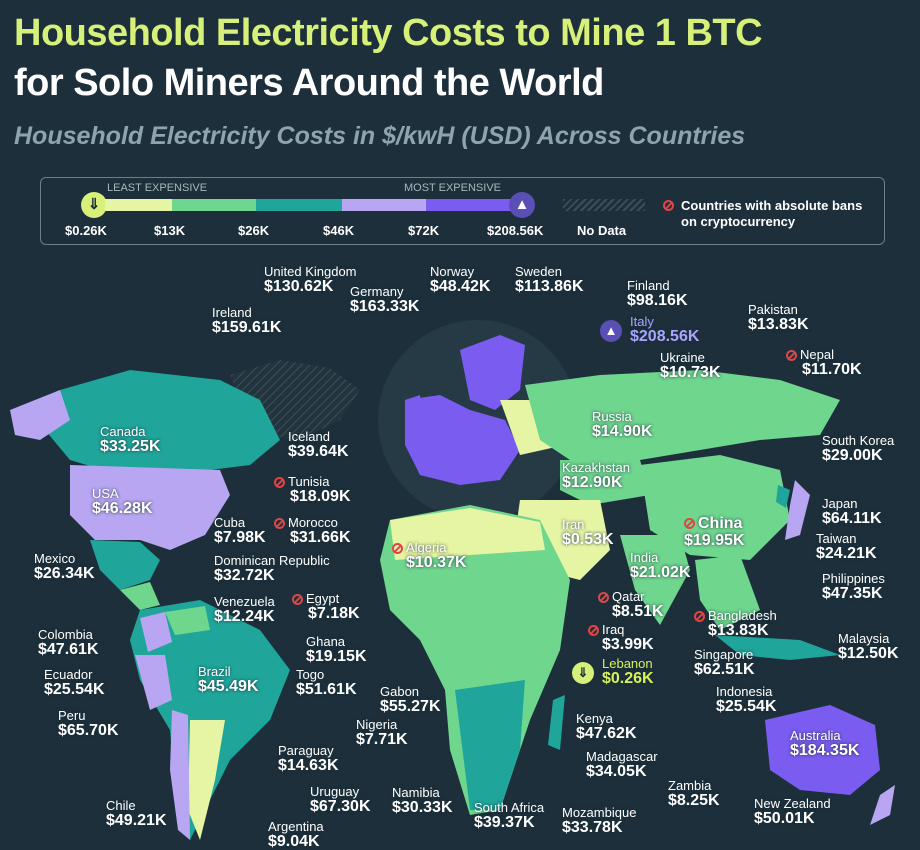 The height and width of the screenshot is (850, 920). Describe the element at coordinates (422, 800) in the screenshot. I see `label-namibia: Namibia $30.33K` at that location.